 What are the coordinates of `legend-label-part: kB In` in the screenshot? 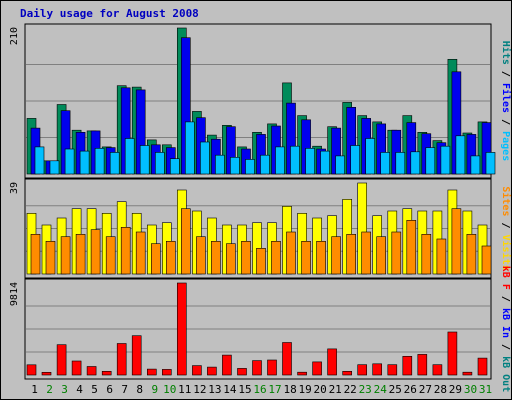 It's located at (505, 323).